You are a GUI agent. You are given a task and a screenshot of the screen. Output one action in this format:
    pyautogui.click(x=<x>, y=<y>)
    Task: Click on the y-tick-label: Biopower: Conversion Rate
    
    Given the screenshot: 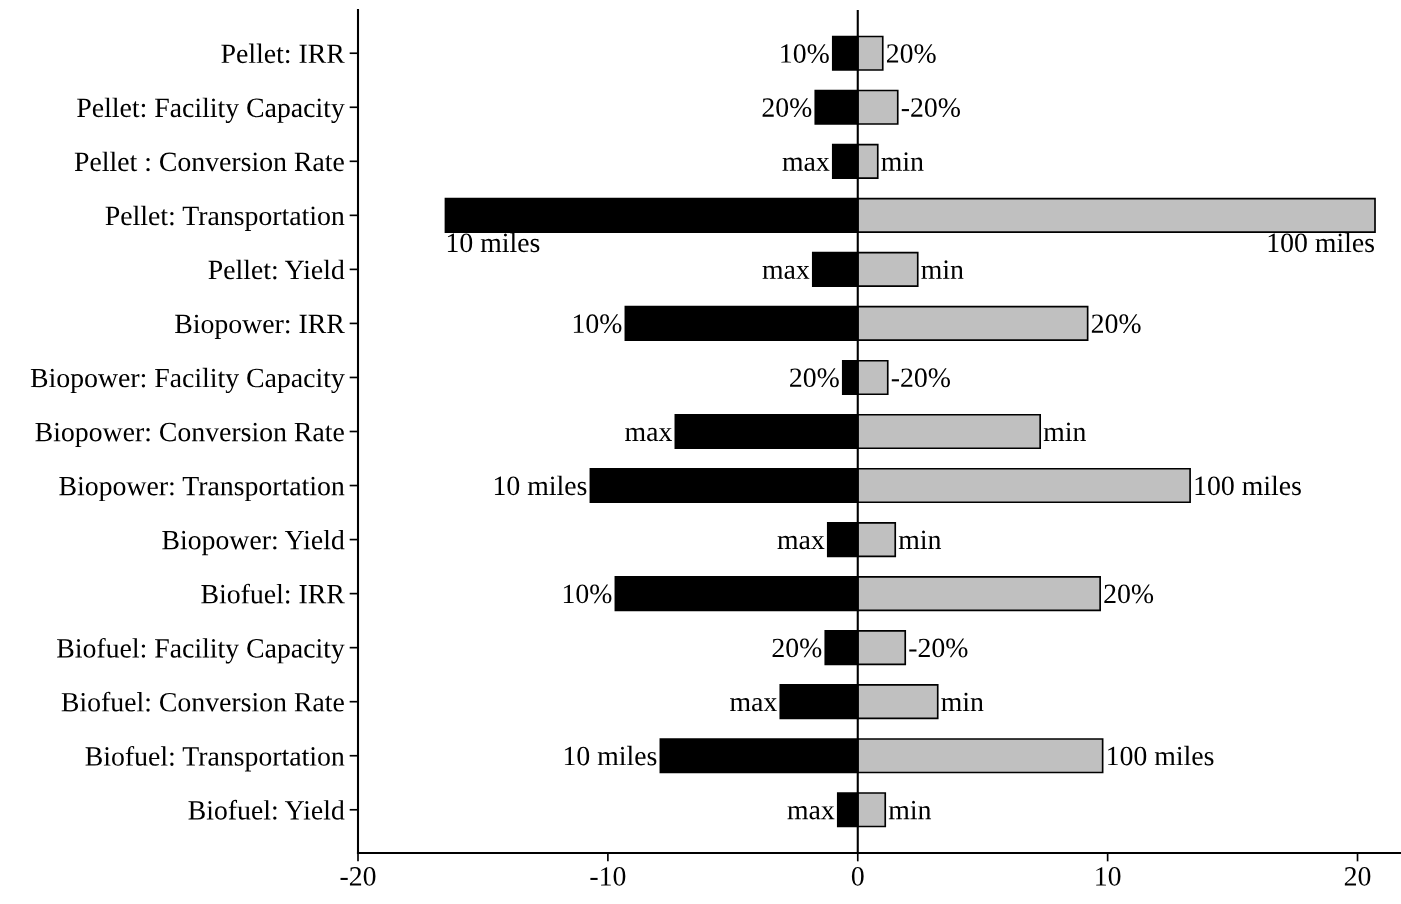 What is the action you would take?
    pyautogui.click(x=189, y=435)
    